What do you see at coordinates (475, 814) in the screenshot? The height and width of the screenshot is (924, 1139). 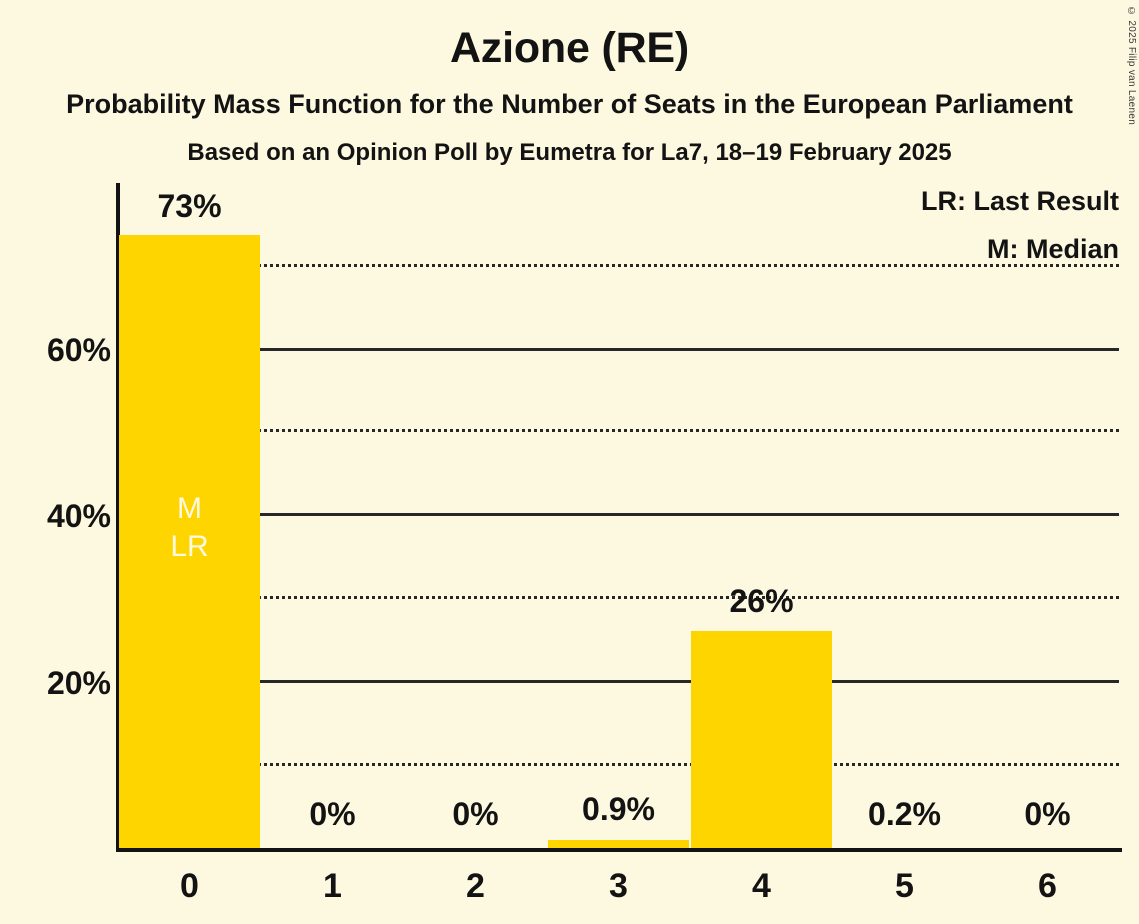 I see `value-label-2: 0%` at bounding box center [475, 814].